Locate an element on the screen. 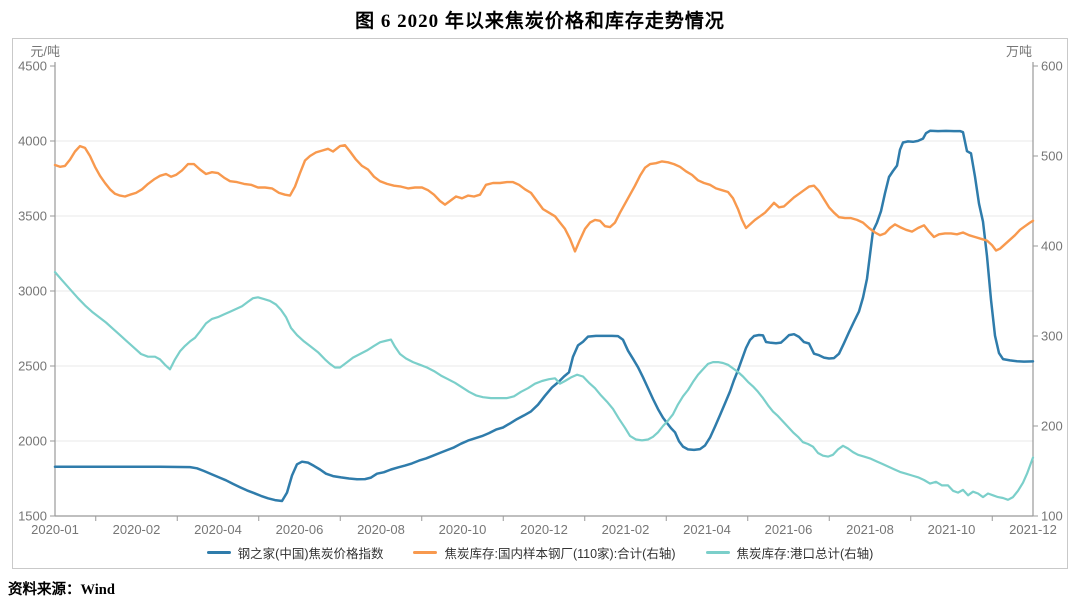 Image resolution: width=1080 pixels, height=606 pixels. source-note: 资料来源：Wind is located at coordinates (61, 590).